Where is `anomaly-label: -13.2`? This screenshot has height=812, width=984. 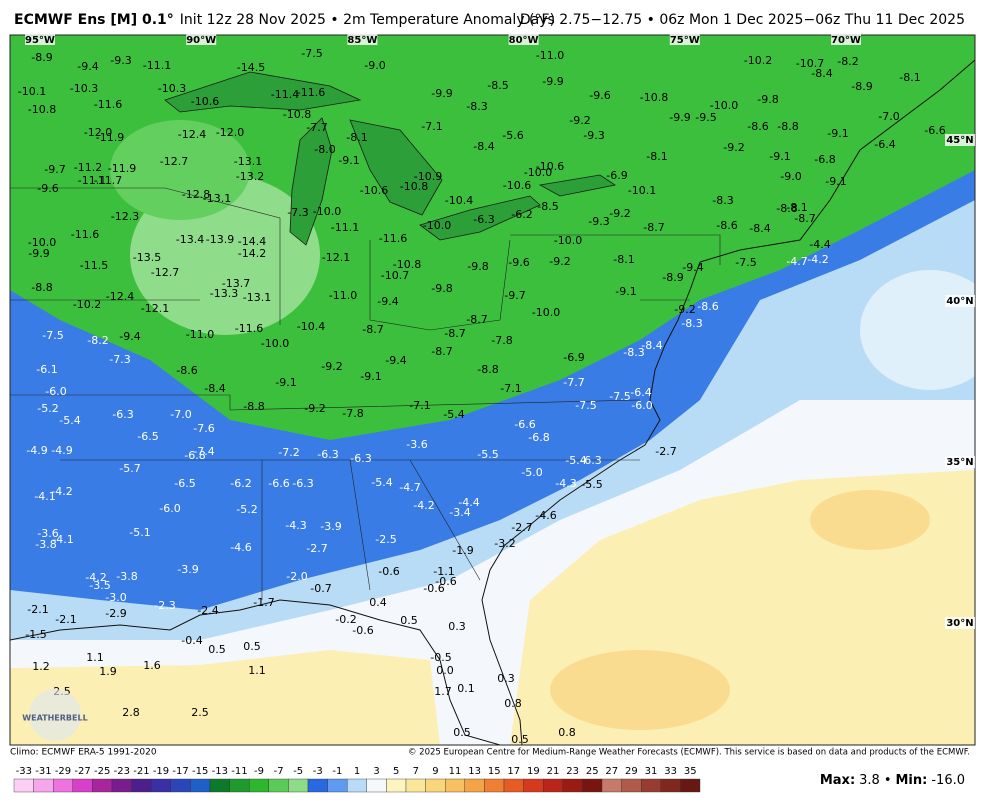 anomaly-label: -13.2 is located at coordinates (250, 176).